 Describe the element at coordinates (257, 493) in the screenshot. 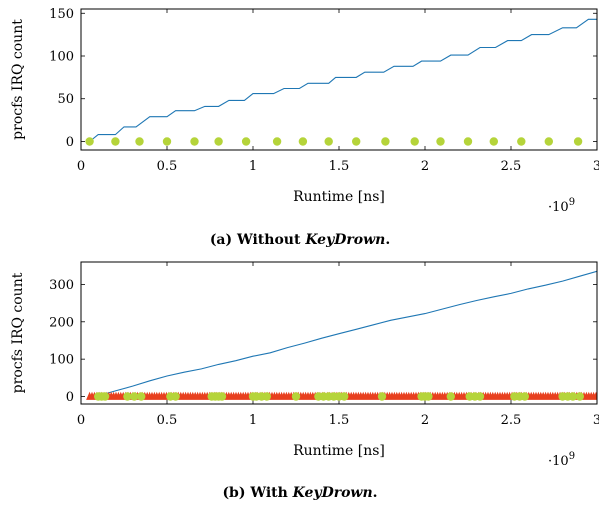

I see `caption-prefix: (b) With` at that location.